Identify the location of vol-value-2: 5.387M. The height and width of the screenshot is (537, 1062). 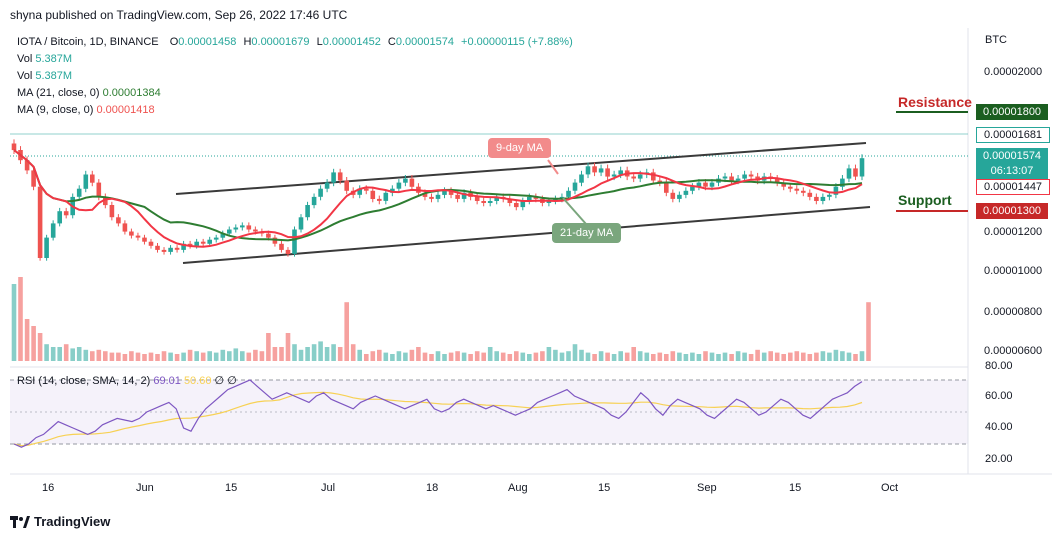
(54, 76).